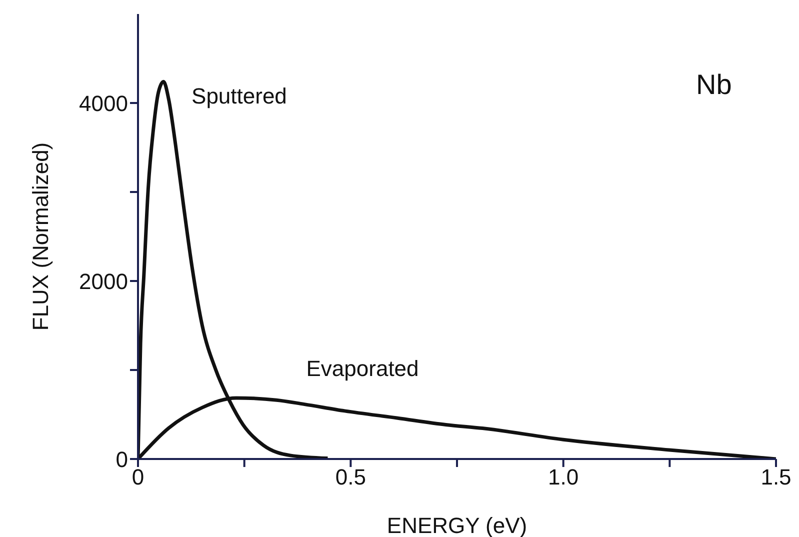 This screenshot has height=537, width=799. I want to click on text: 1.0, so click(563, 477).